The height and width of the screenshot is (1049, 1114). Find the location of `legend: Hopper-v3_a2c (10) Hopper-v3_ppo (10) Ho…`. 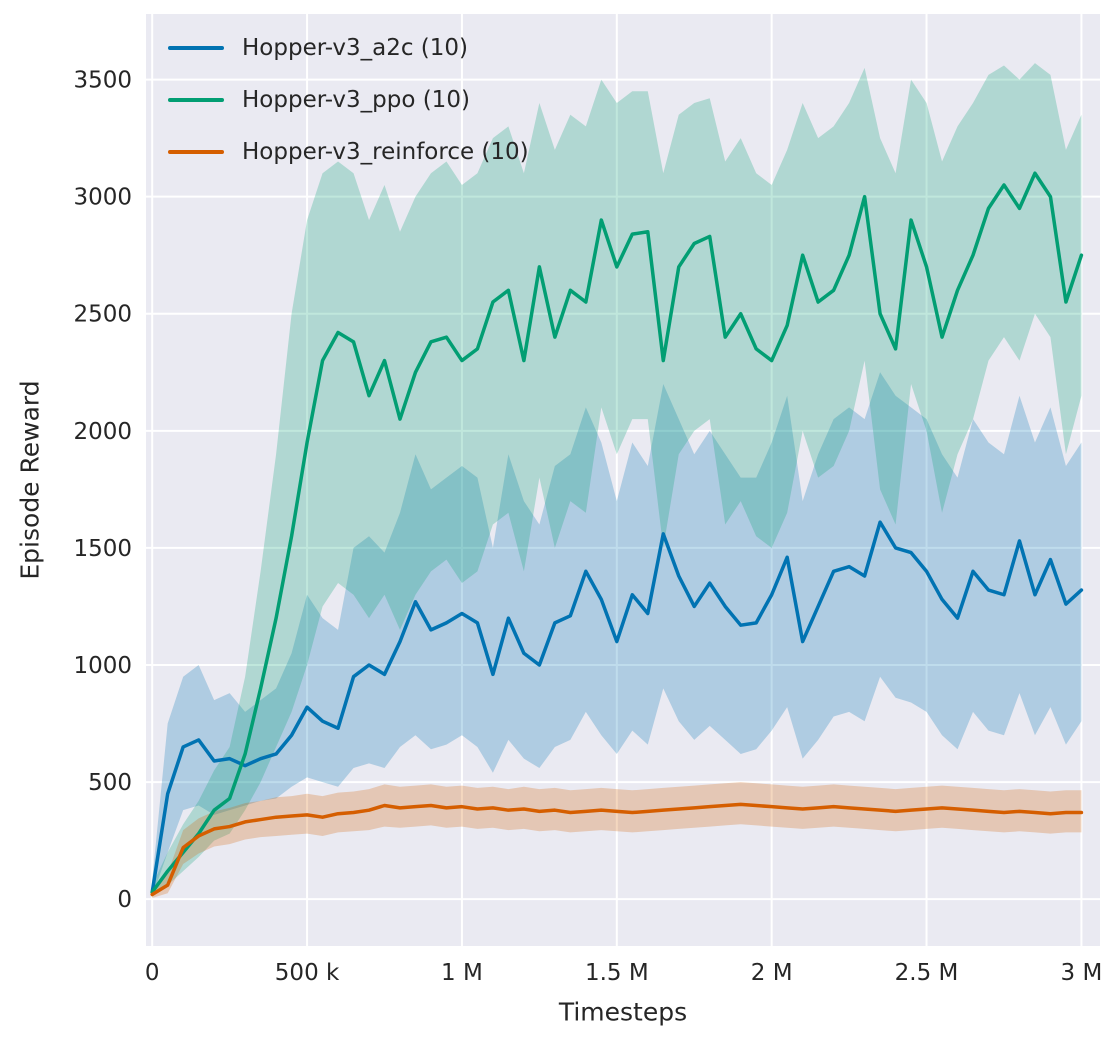

legend: Hopper-v3_a2c (10) Hopper-v3_ppo (10) Ho… is located at coordinates (348, 100).